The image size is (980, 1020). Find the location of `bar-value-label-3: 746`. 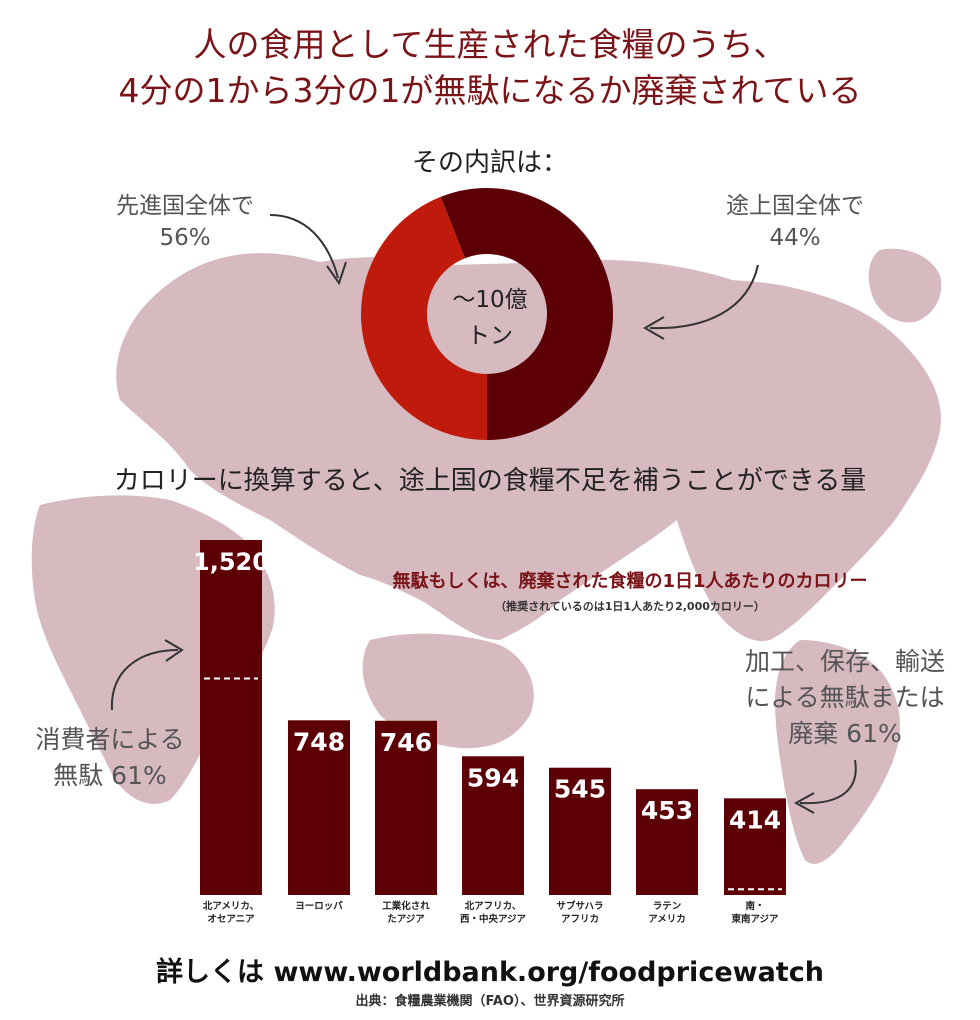

bar-value-label-3: 746 is located at coordinates (406, 742).